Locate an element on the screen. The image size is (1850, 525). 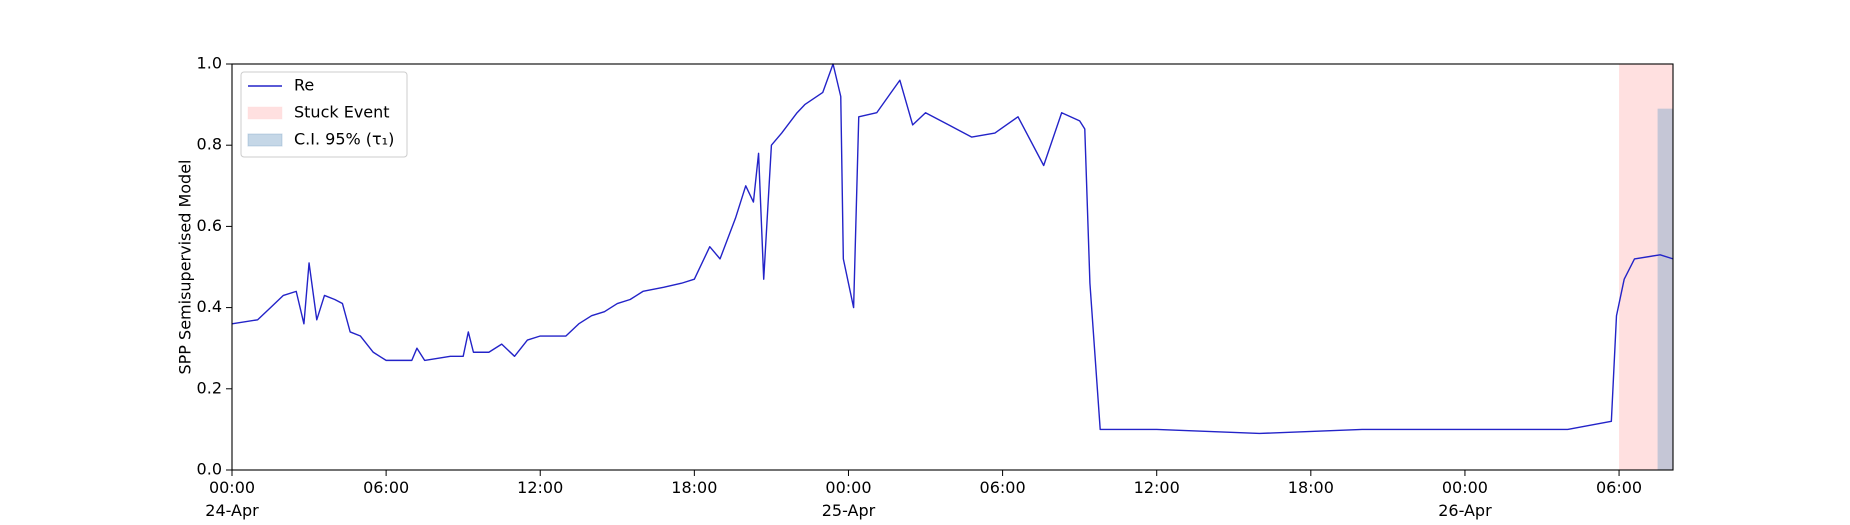
y-tick-label: 0.2 is located at coordinates (209, 387).